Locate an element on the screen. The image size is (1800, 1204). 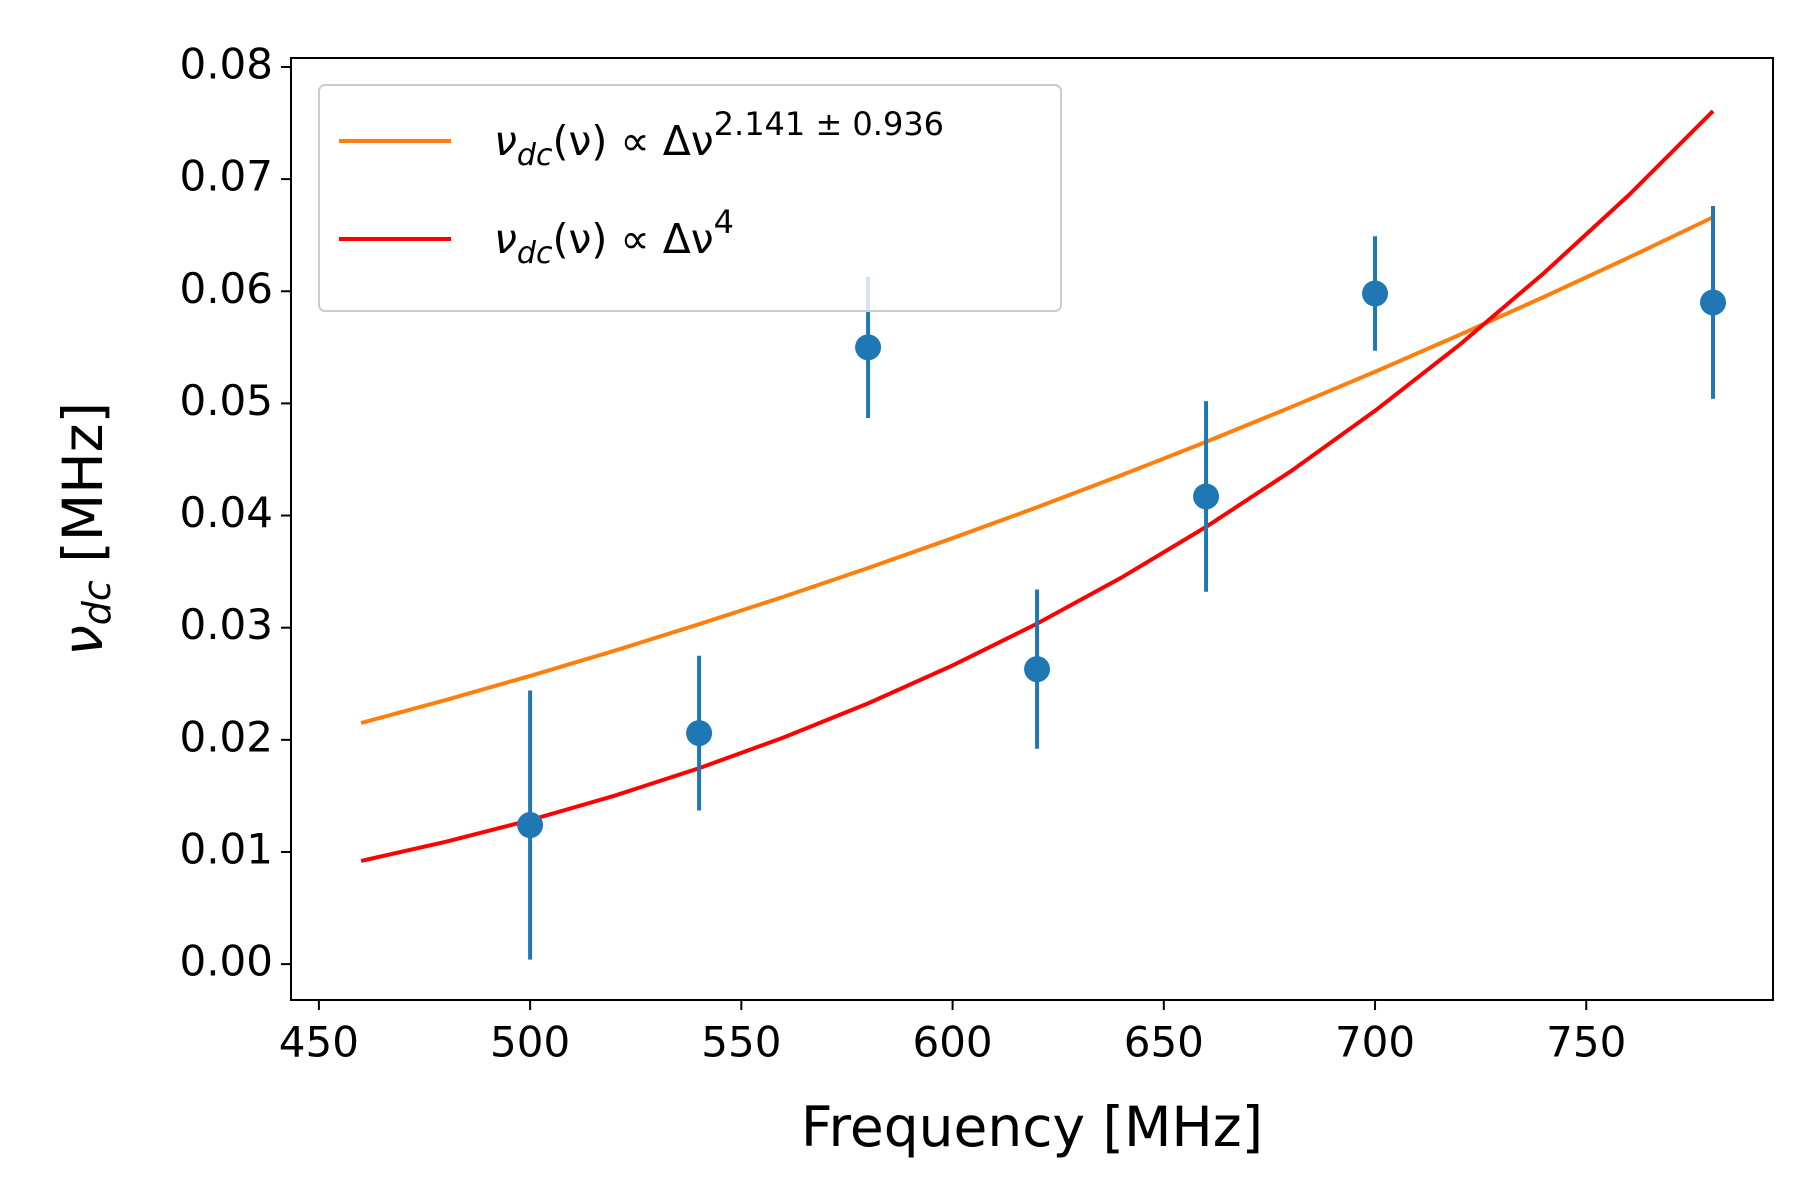
x-tick-label: 600 is located at coordinates (952, 1042).